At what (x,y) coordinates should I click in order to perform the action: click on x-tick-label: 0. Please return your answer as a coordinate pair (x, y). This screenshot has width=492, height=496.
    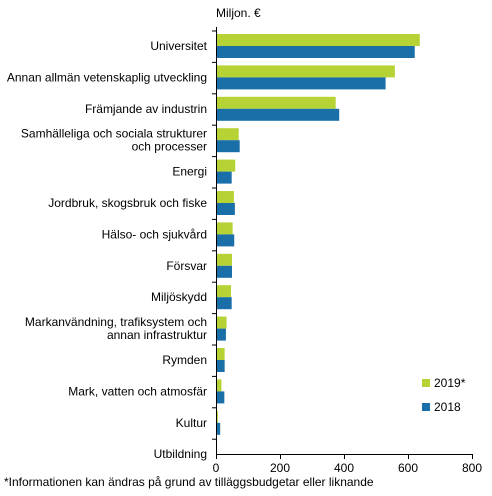
    Looking at the image, I should click on (216, 468).